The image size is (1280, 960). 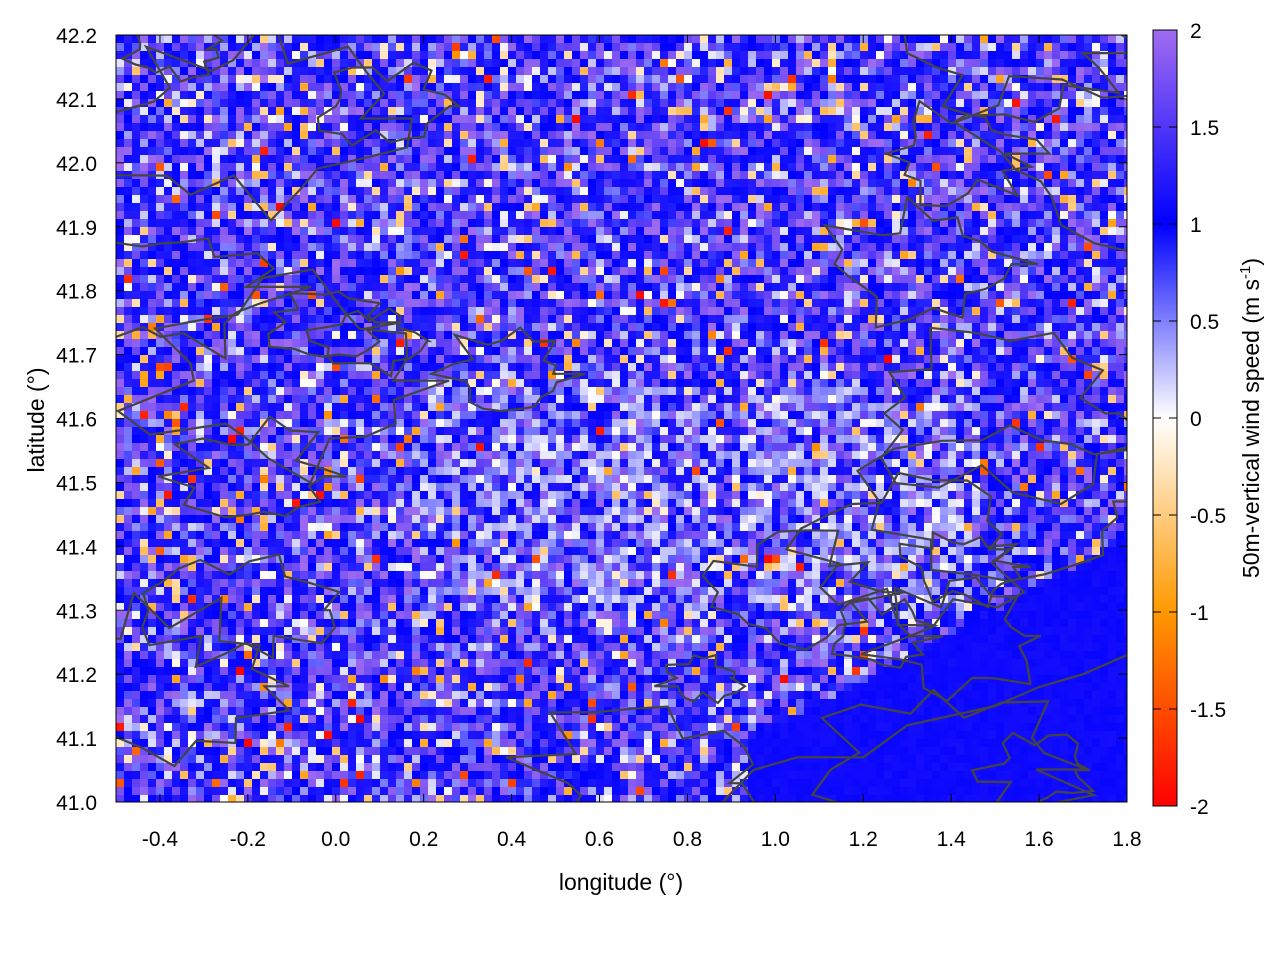 I want to click on y-tick-label: 41.4, so click(x=76, y=547).